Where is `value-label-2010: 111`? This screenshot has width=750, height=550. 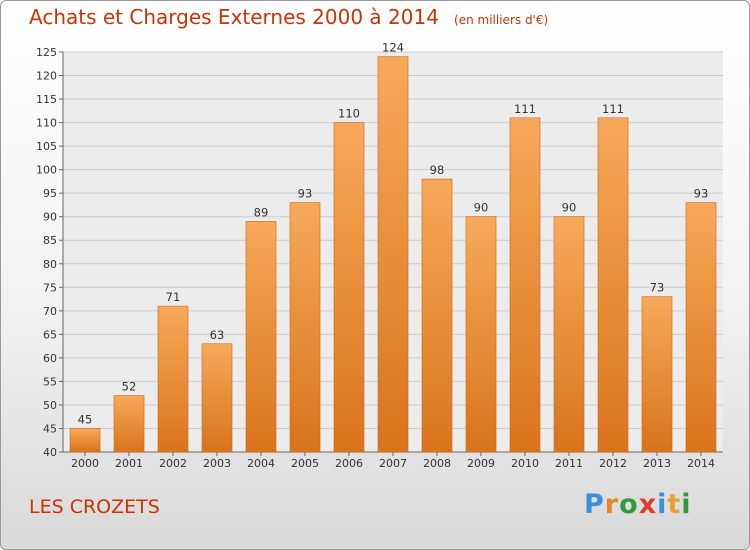 value-label-2010: 111 is located at coordinates (525, 109).